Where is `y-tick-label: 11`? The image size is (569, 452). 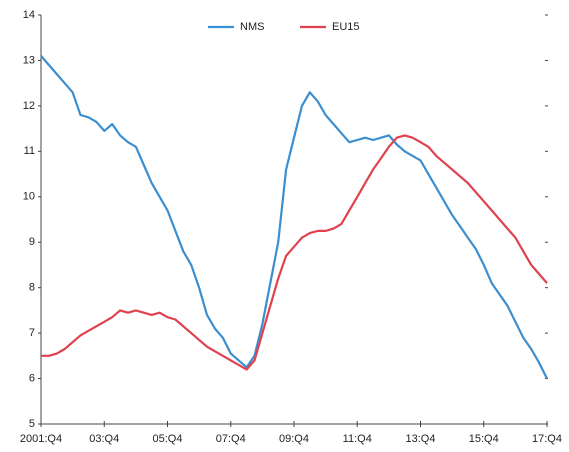
y-tick-label: 11 is located at coordinates (29, 151).